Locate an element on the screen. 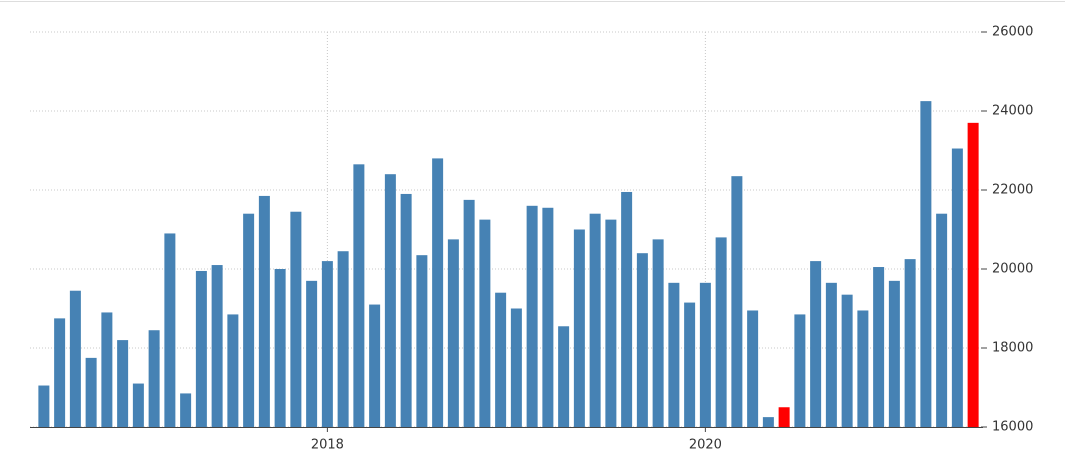 The image size is (1065, 464). y-tick-label: 20000 is located at coordinates (1012, 269).